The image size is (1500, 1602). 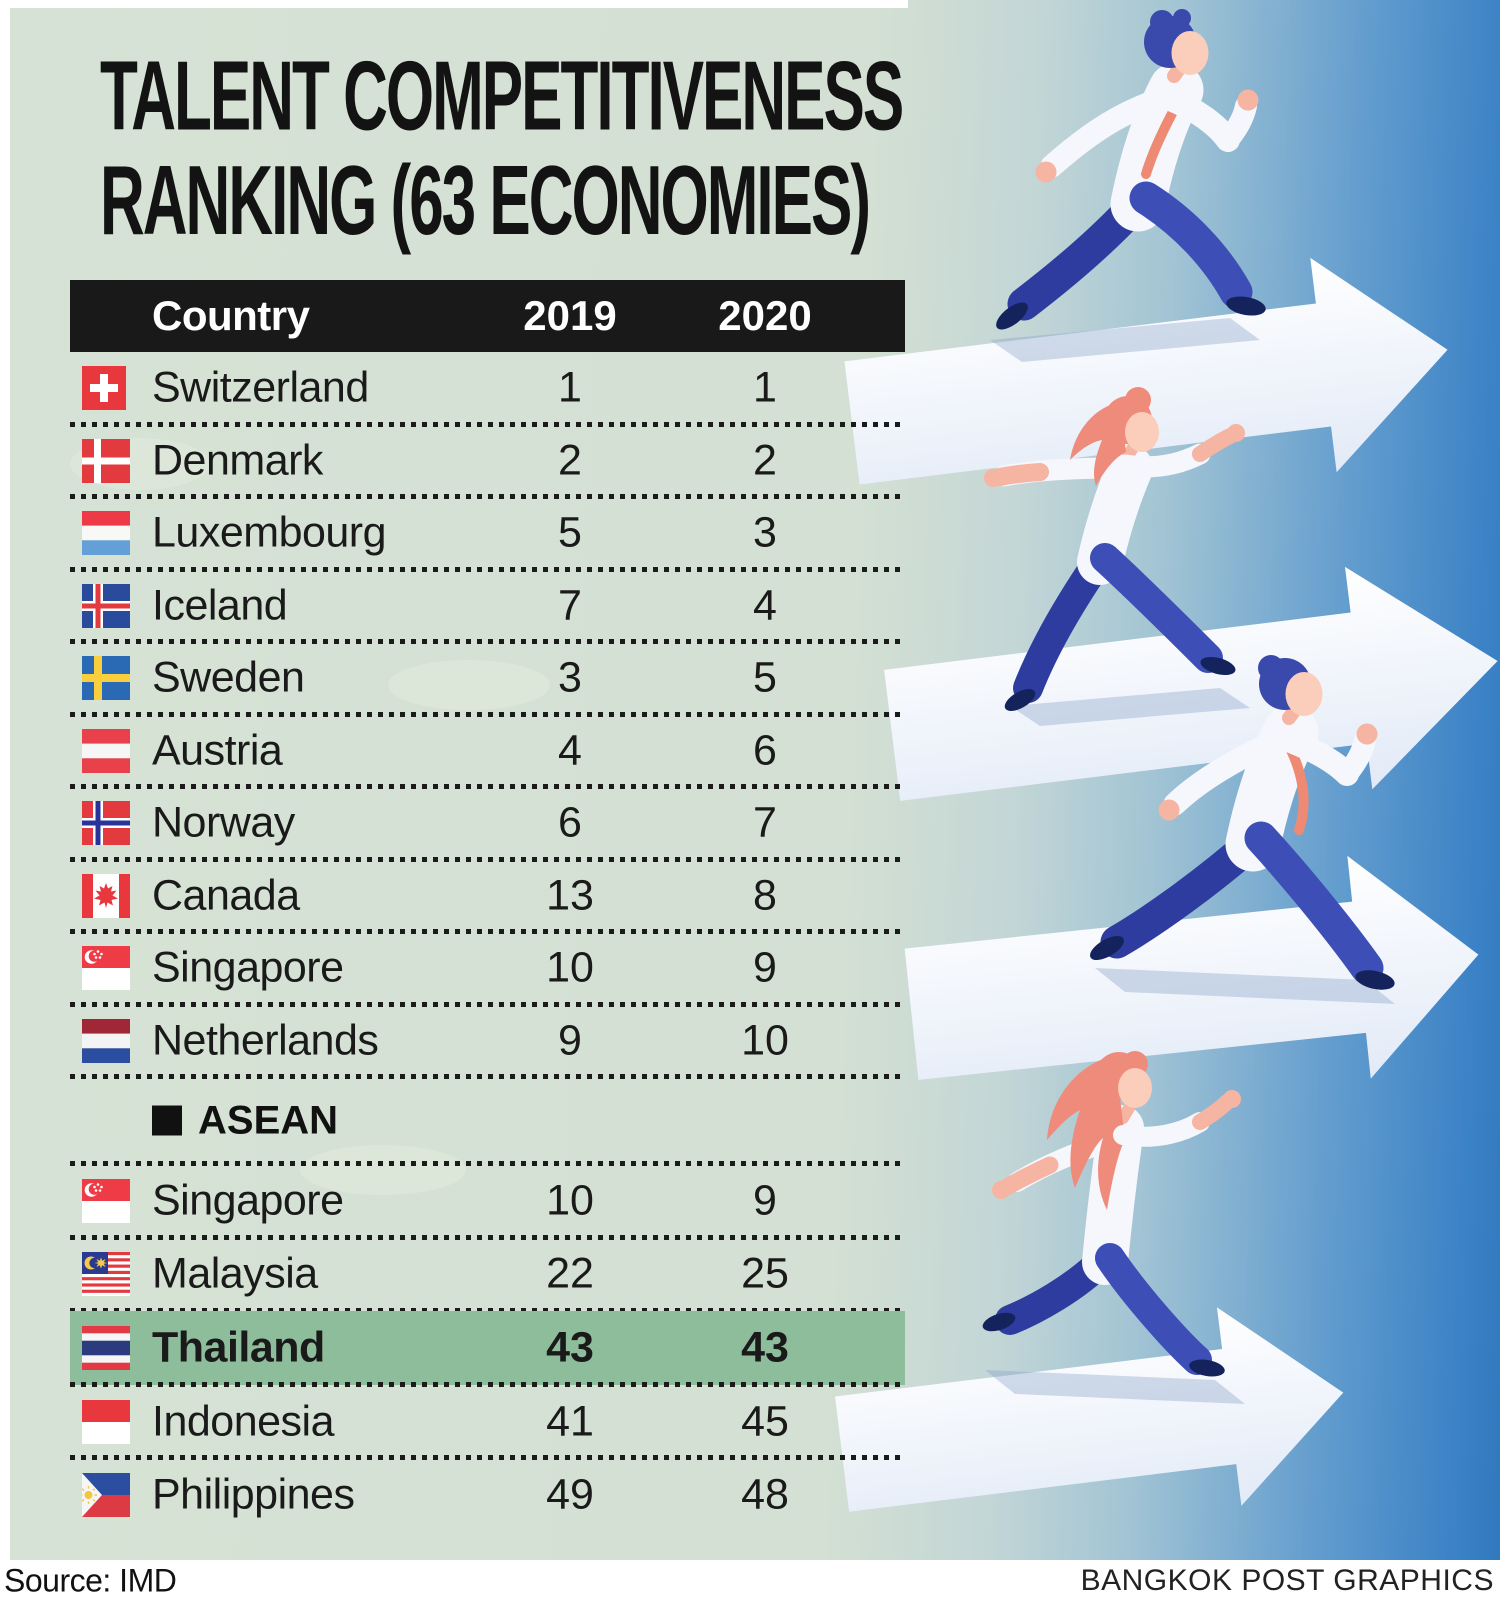 What do you see at coordinates (220, 605) in the screenshot?
I see `country-name: Iceland` at bounding box center [220, 605].